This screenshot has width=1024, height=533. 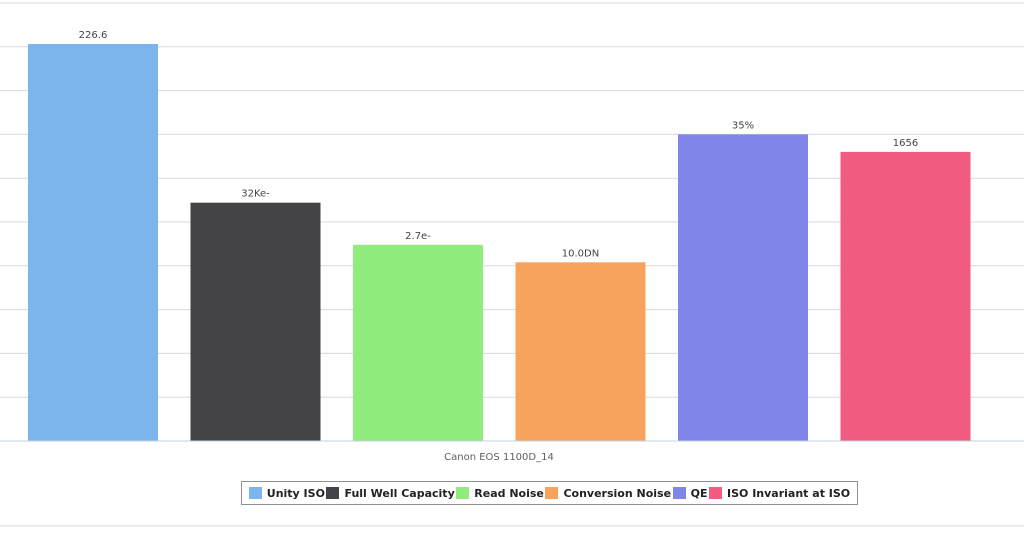 What do you see at coordinates (743, 287) in the screenshot?
I see `bar-qe` at bounding box center [743, 287].